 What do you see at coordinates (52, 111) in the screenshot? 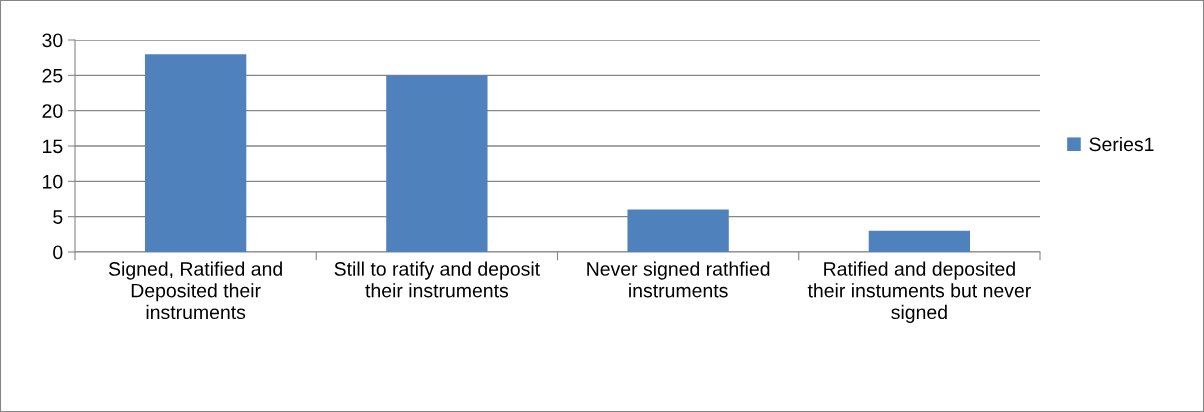
I see `y-tick-label: 20` at bounding box center [52, 111].